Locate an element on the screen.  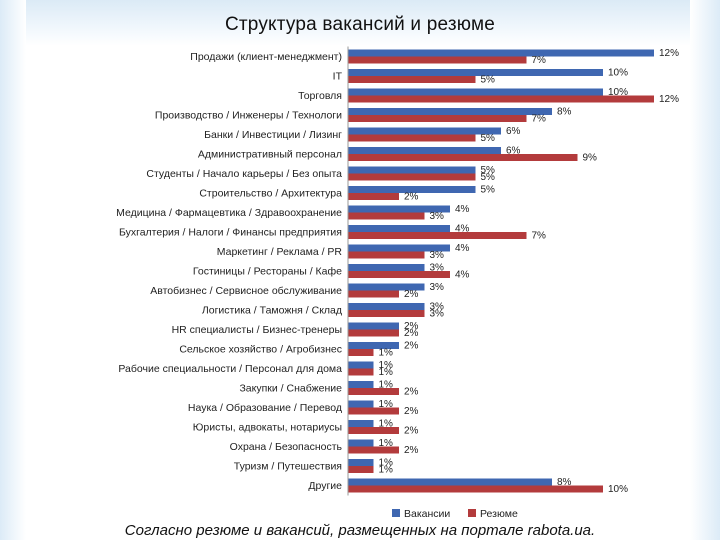
category-label: Туризм / Путешествия is located at coordinates (288, 467).